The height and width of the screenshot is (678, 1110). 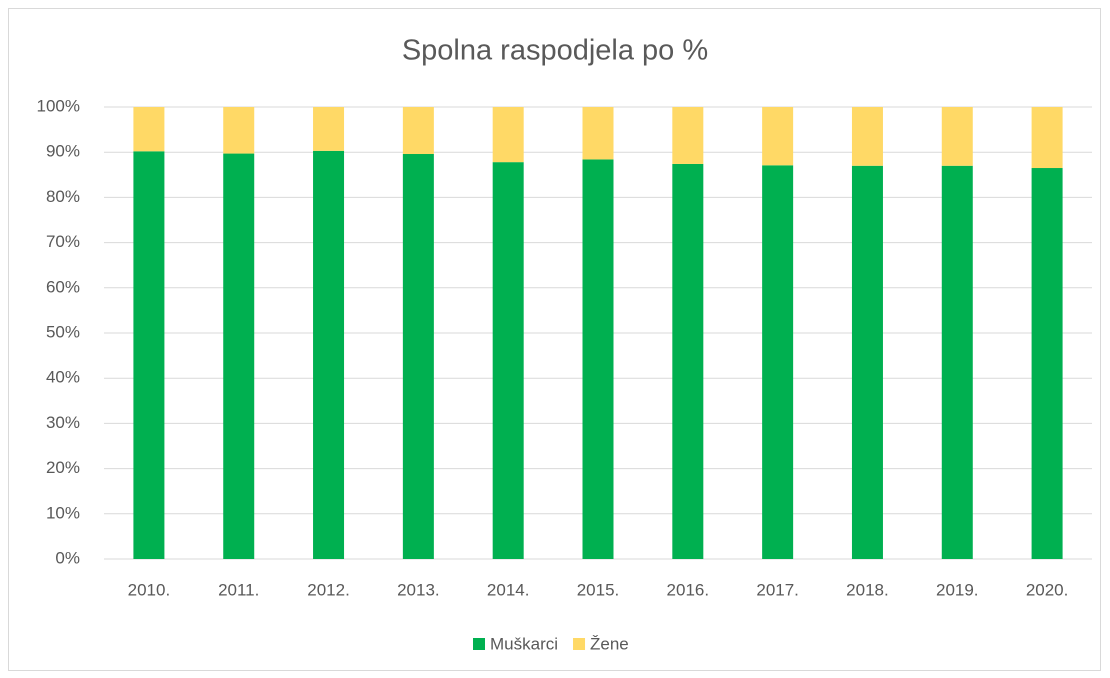 I want to click on y-tick-label: 10%, so click(x=63, y=512).